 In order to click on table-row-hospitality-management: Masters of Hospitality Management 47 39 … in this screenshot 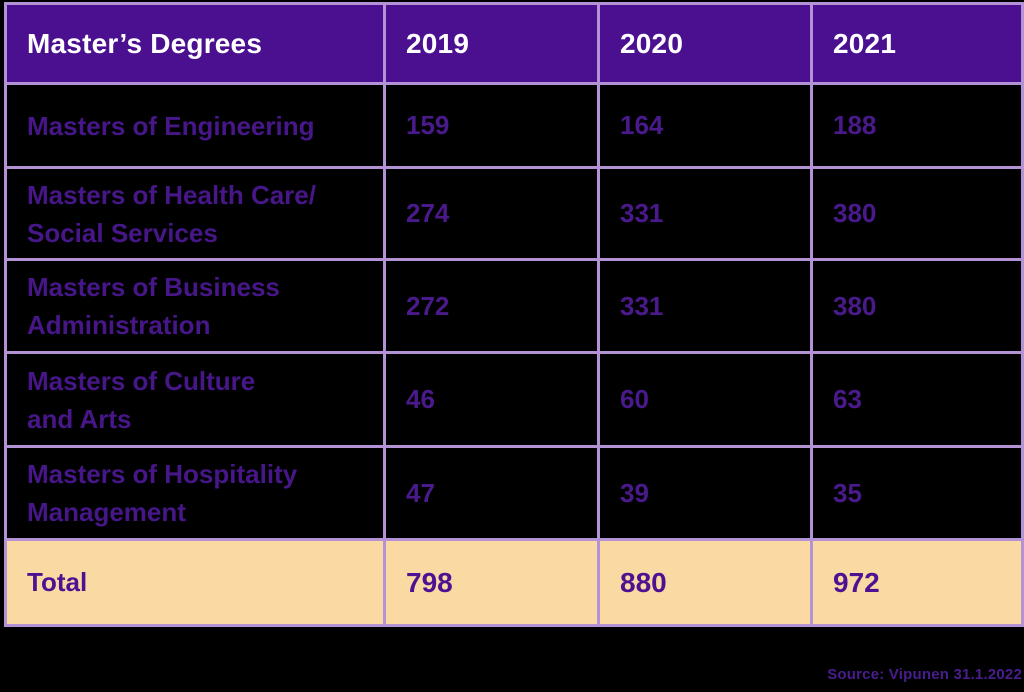, I will do `click(514, 493)`.